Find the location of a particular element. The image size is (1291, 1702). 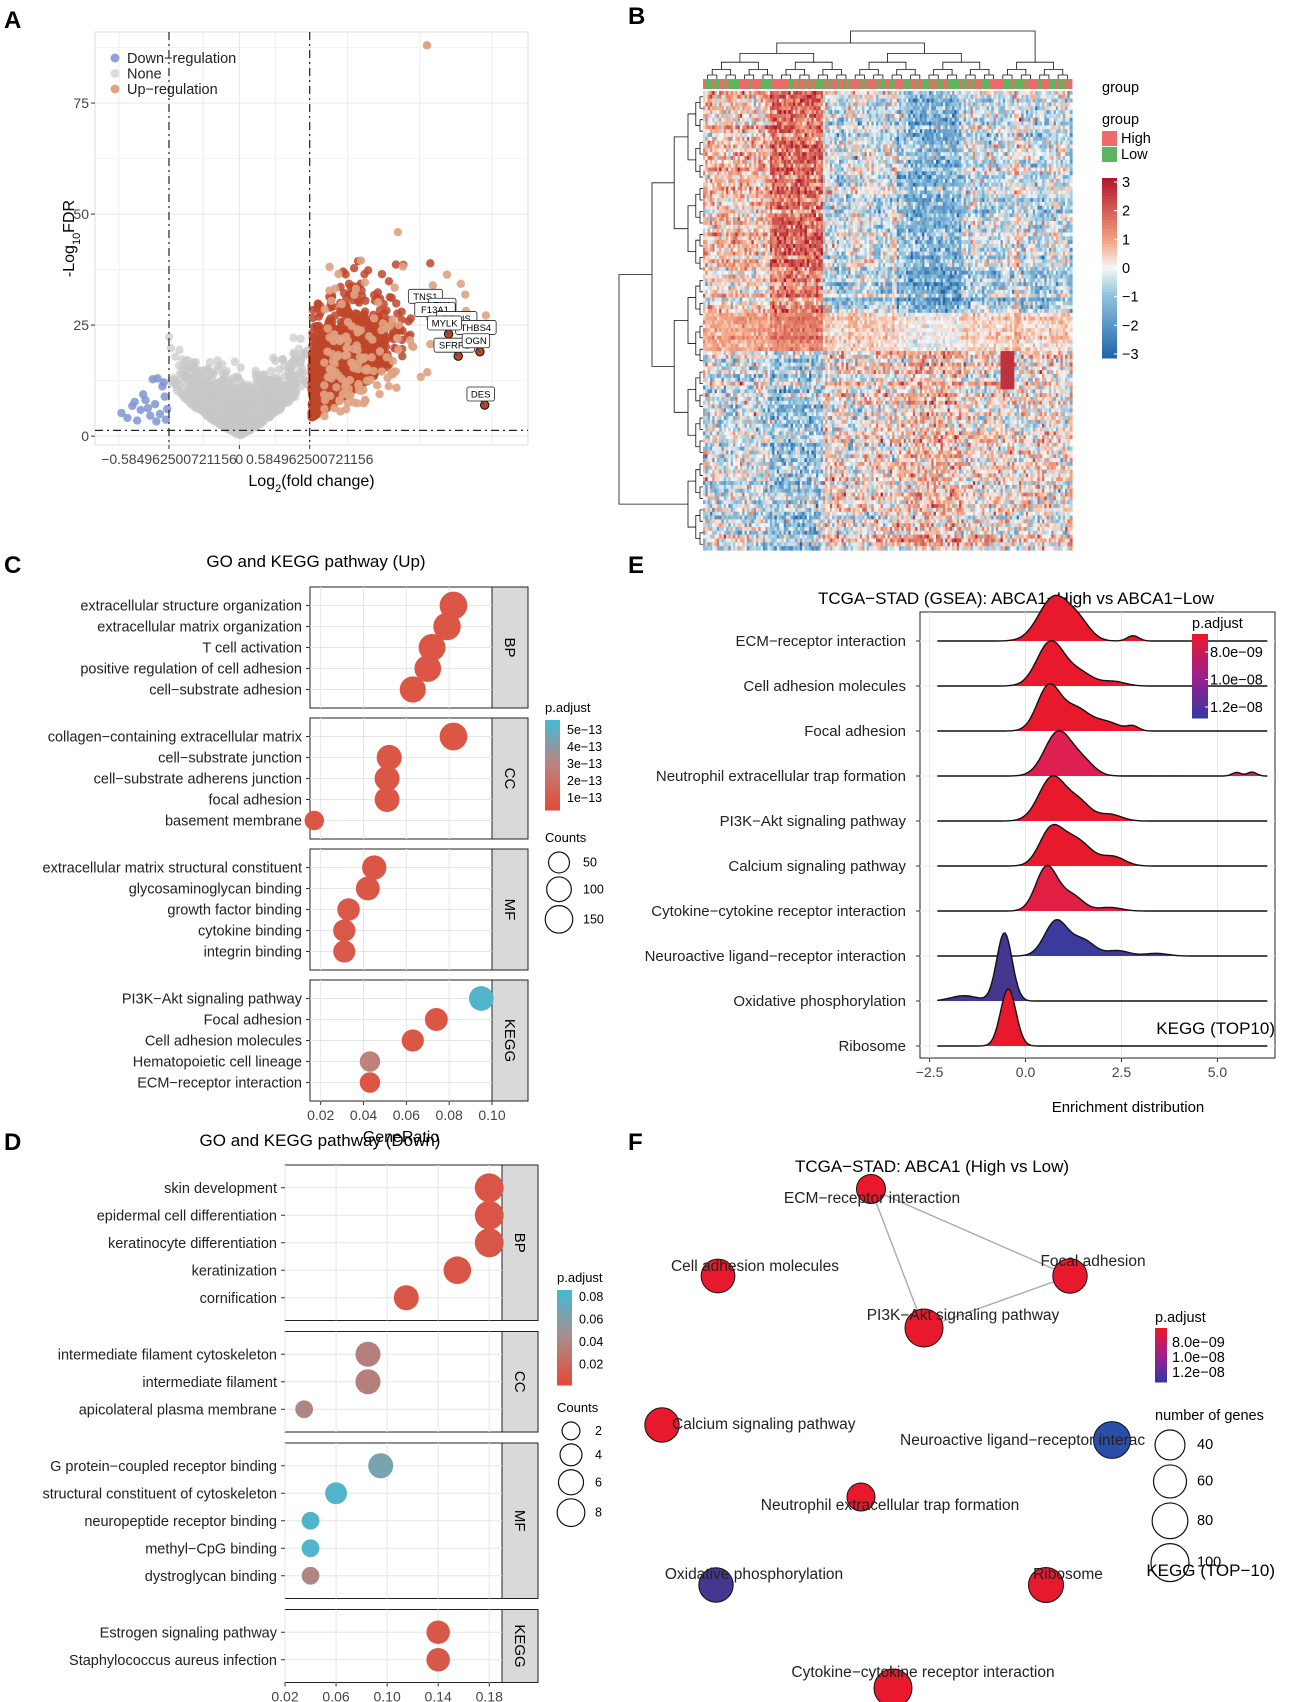

x-tick-label: 0.584962500721156 is located at coordinates (310, 459).